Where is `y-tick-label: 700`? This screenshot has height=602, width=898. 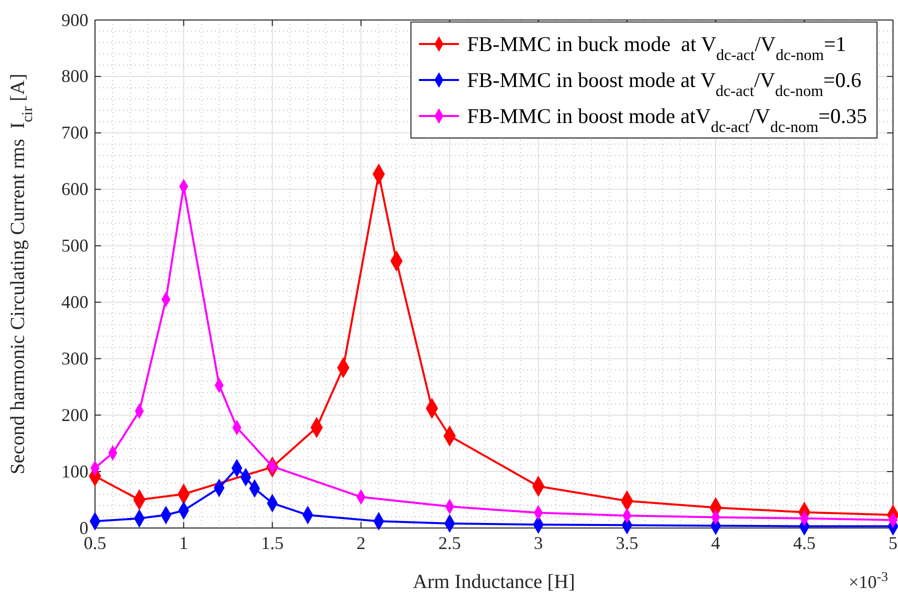 y-tick-label: 700 is located at coordinates (74, 132).